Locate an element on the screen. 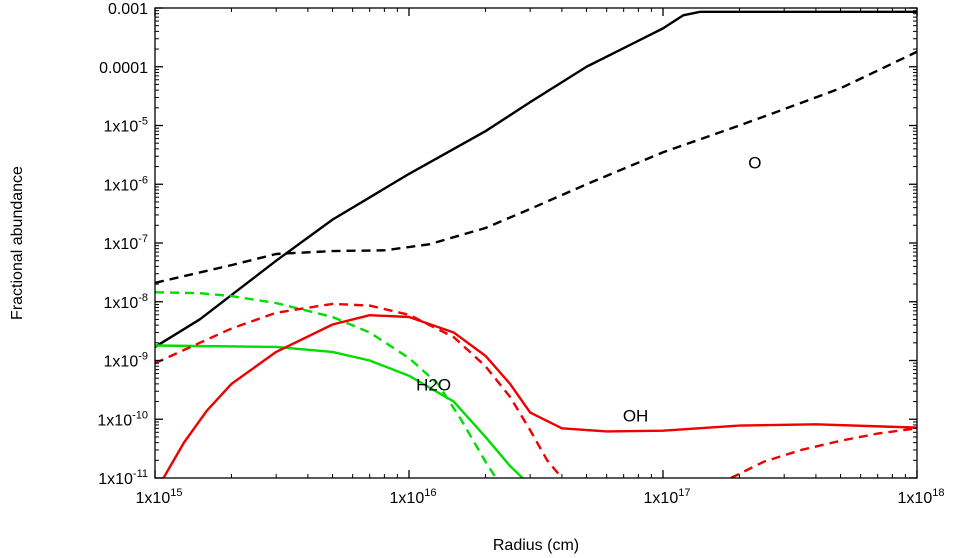 The height and width of the screenshot is (558, 962). tick-label: 1x10⁻¹¹ is located at coordinates (123, 478).